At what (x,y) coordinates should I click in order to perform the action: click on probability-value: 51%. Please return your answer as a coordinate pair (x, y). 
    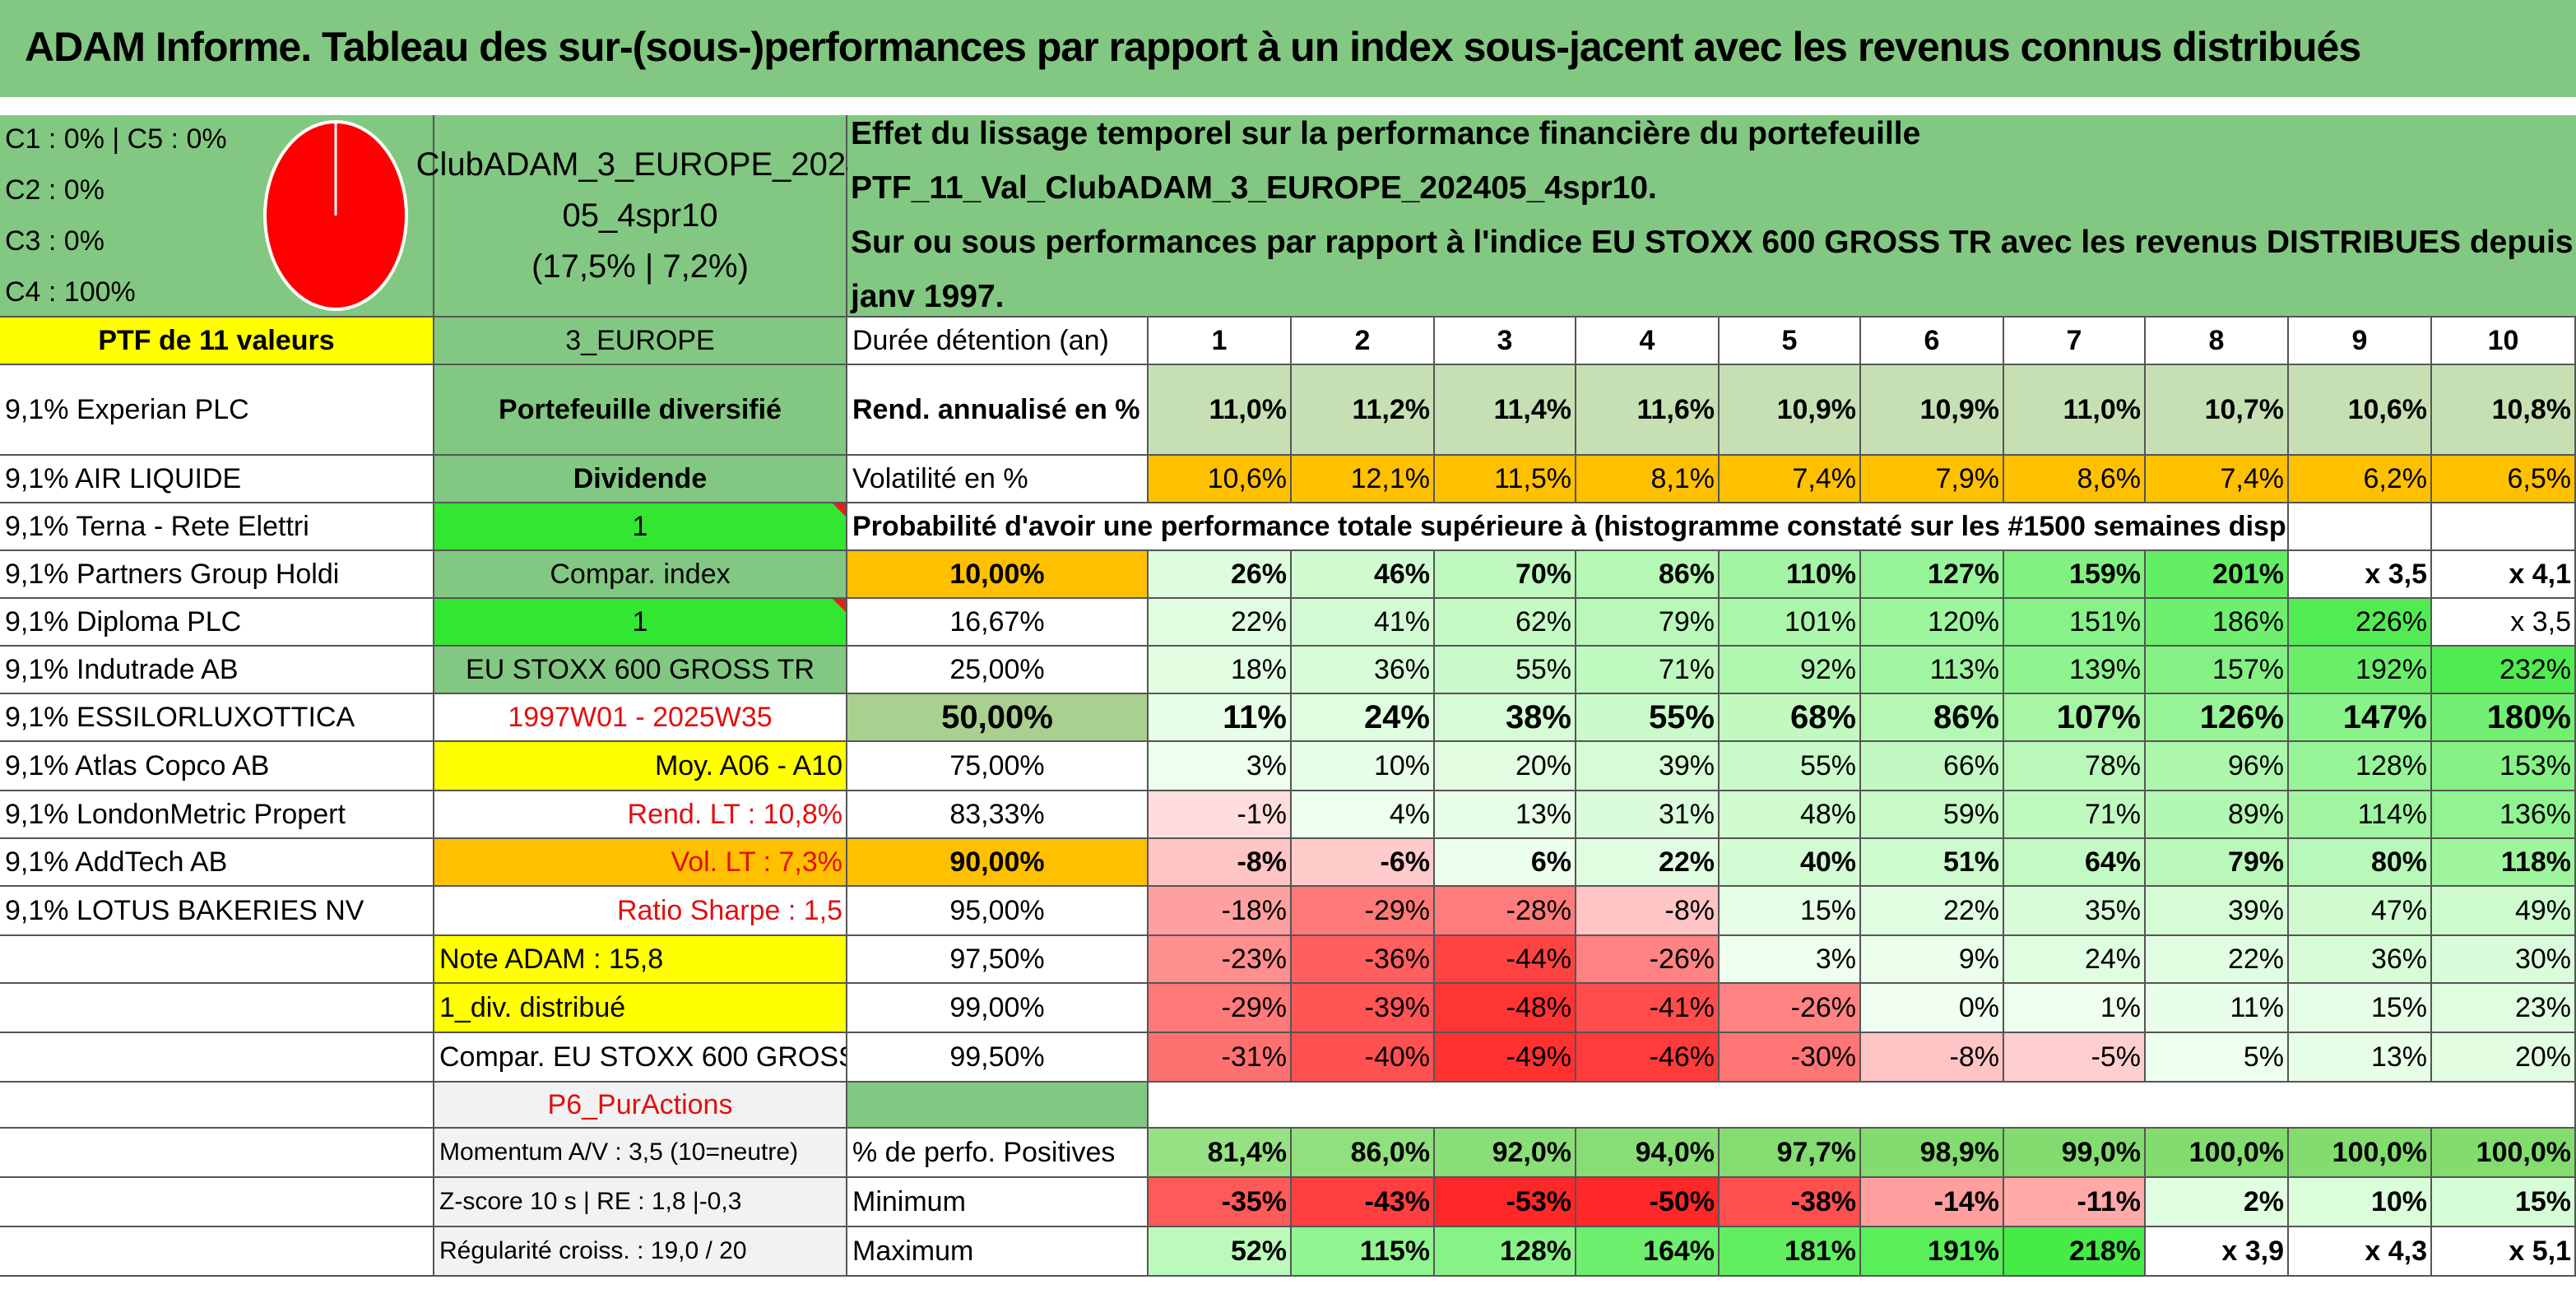
    Looking at the image, I should click on (1933, 863).